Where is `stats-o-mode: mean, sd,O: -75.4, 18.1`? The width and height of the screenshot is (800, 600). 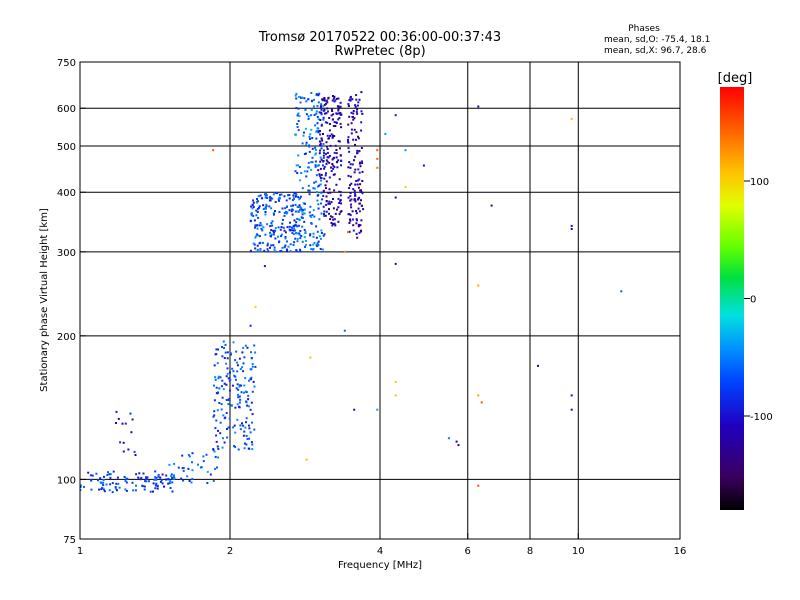 stats-o-mode: mean, sd,O: -75.4, 18.1 is located at coordinates (657, 40).